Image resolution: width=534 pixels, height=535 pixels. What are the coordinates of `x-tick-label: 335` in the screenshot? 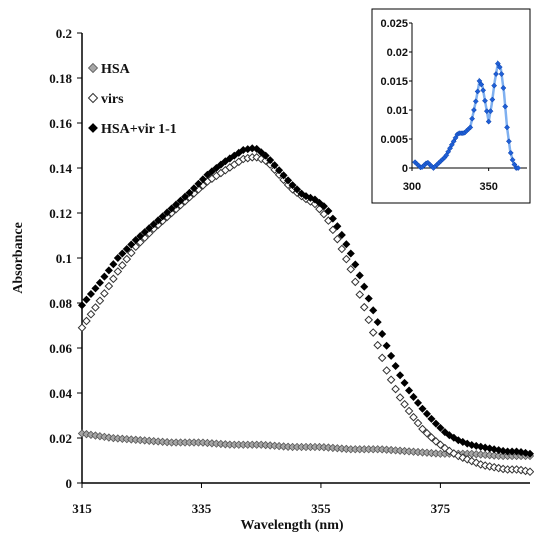 It's located at (202, 508).